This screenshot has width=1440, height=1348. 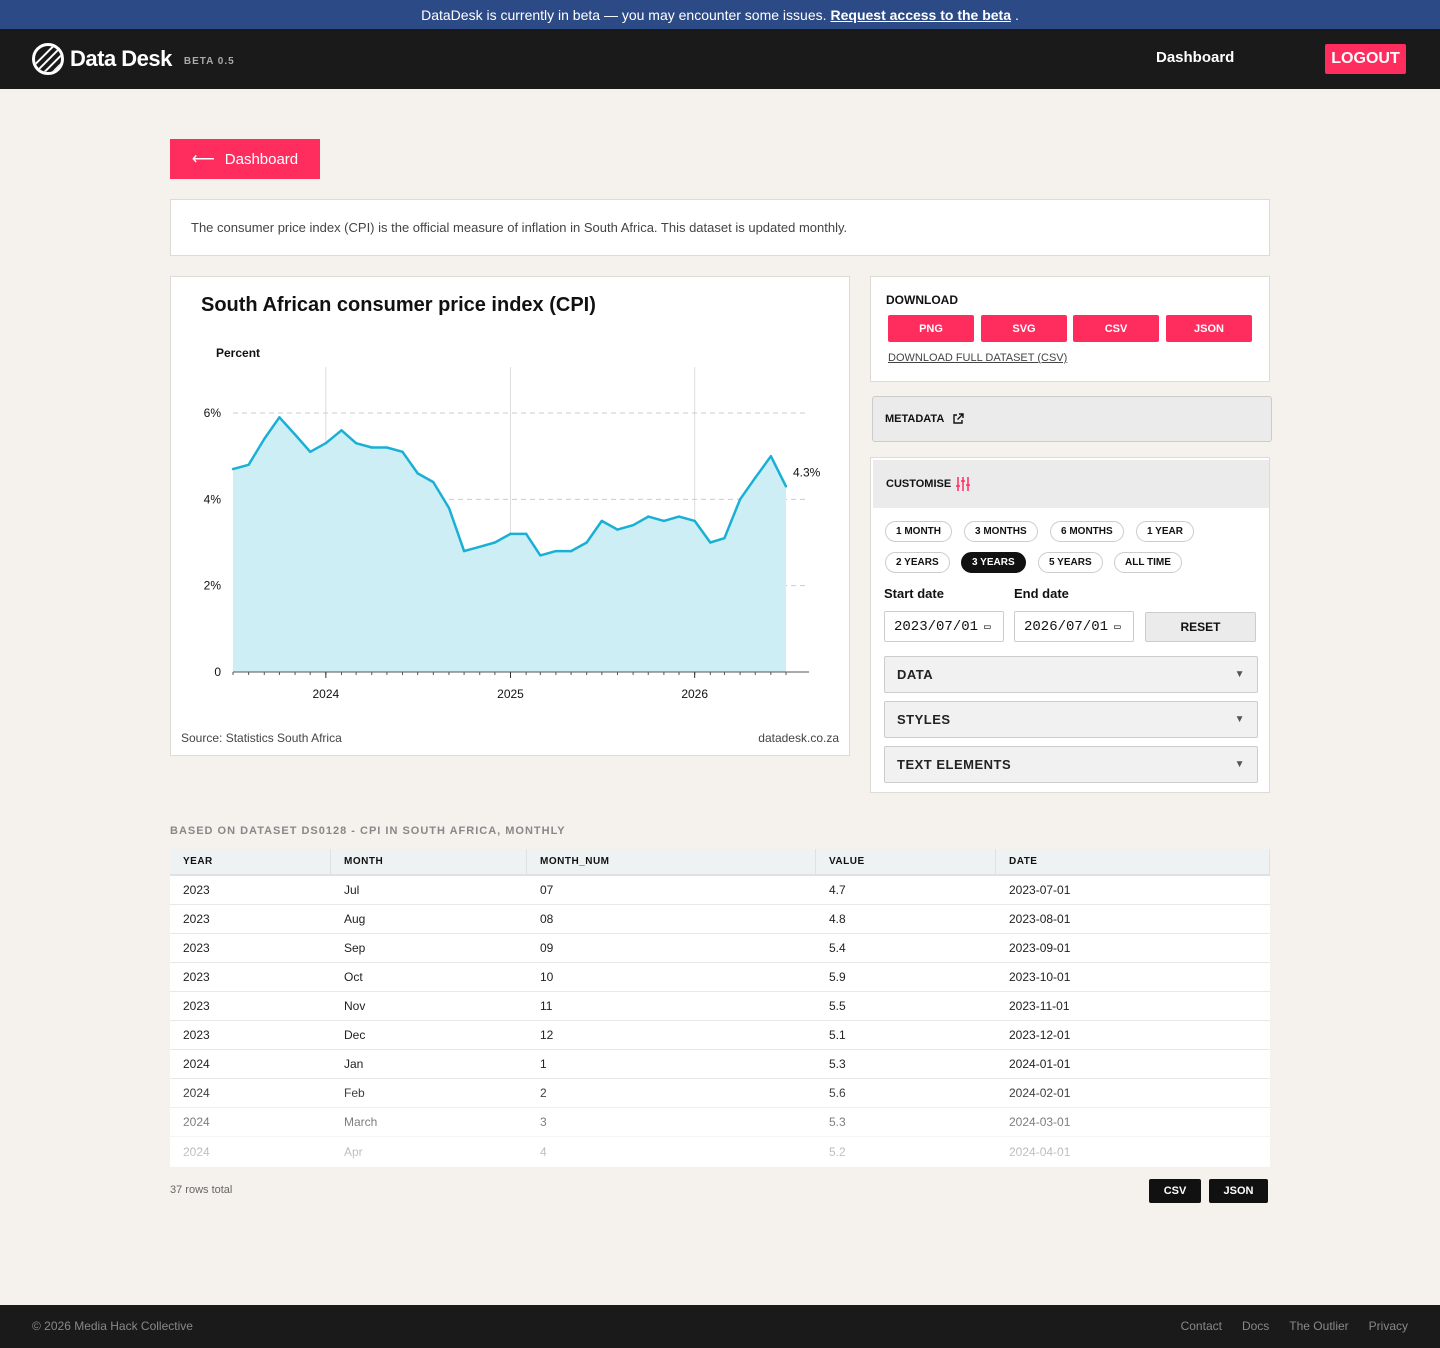 I want to click on table-row: 2024 Apr 4 5.2 2024-04-01, so click(x=720, y=1151).